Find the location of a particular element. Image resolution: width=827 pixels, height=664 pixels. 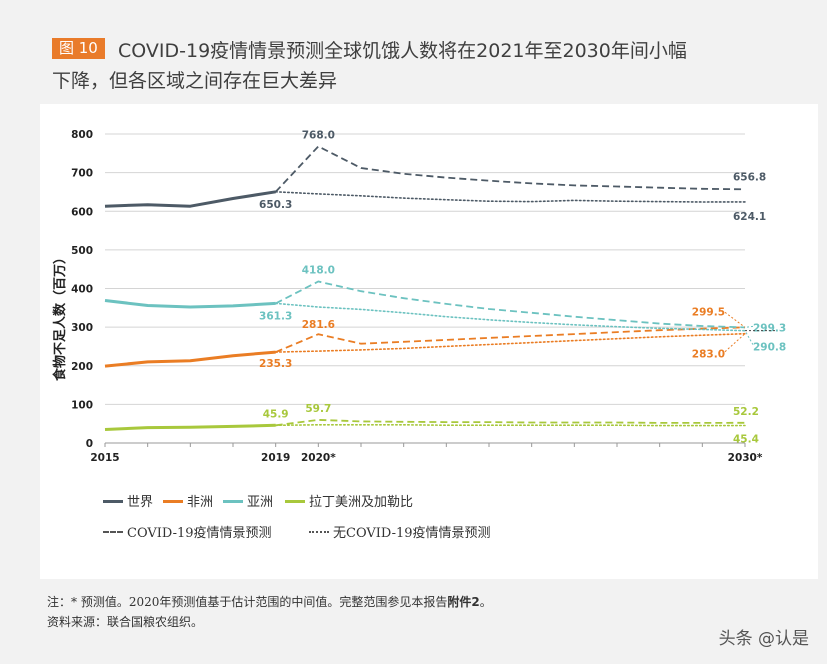

line-africa-historical is located at coordinates (190, 359).